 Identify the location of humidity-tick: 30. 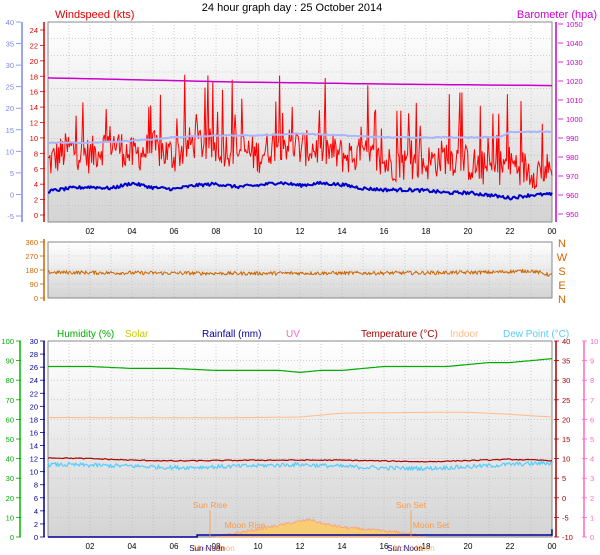
(10, 478).